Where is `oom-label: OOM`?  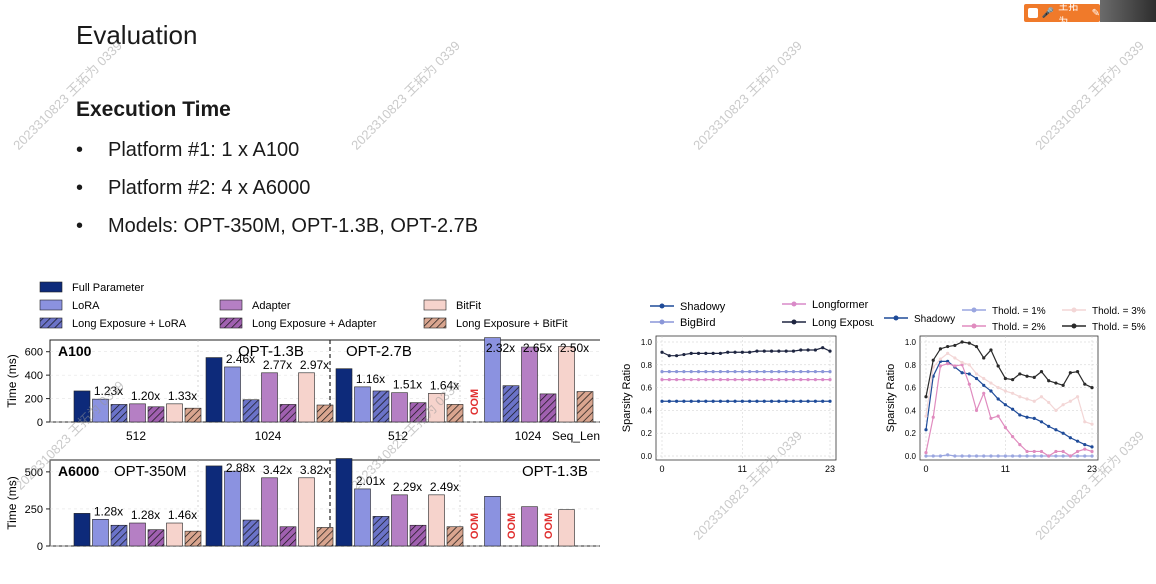 oom-label: OOM is located at coordinates (475, 402).